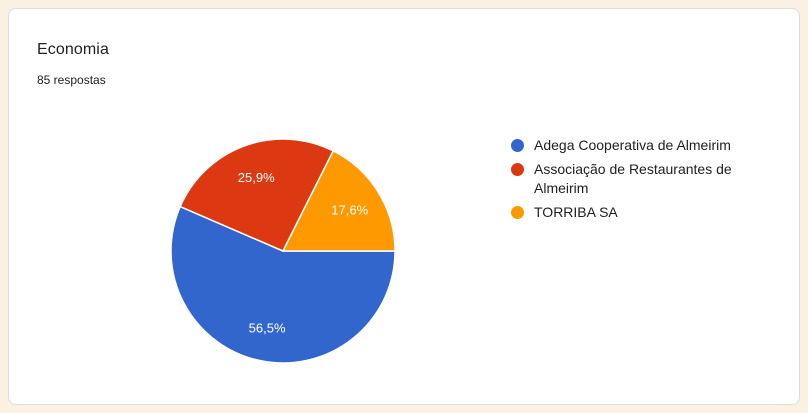 This screenshot has height=413, width=808. Describe the element at coordinates (283, 284) in the screenshot. I see `pie-slice-adega-cooperativa-de-almeirim` at that location.